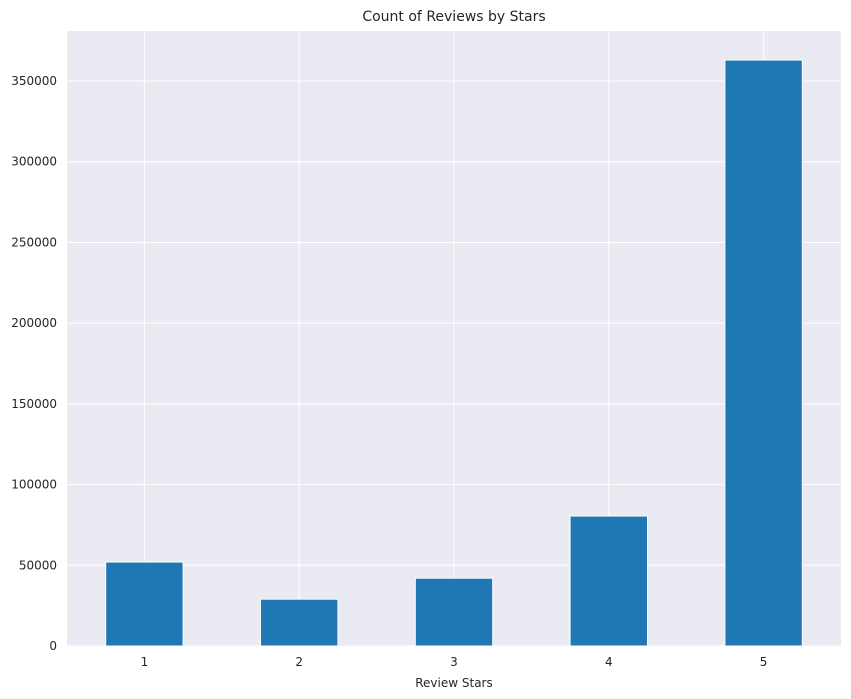 The width and height of the screenshot is (851, 699). Describe the element at coordinates (34, 242) in the screenshot. I see `y-tick-label: 250000` at that location.